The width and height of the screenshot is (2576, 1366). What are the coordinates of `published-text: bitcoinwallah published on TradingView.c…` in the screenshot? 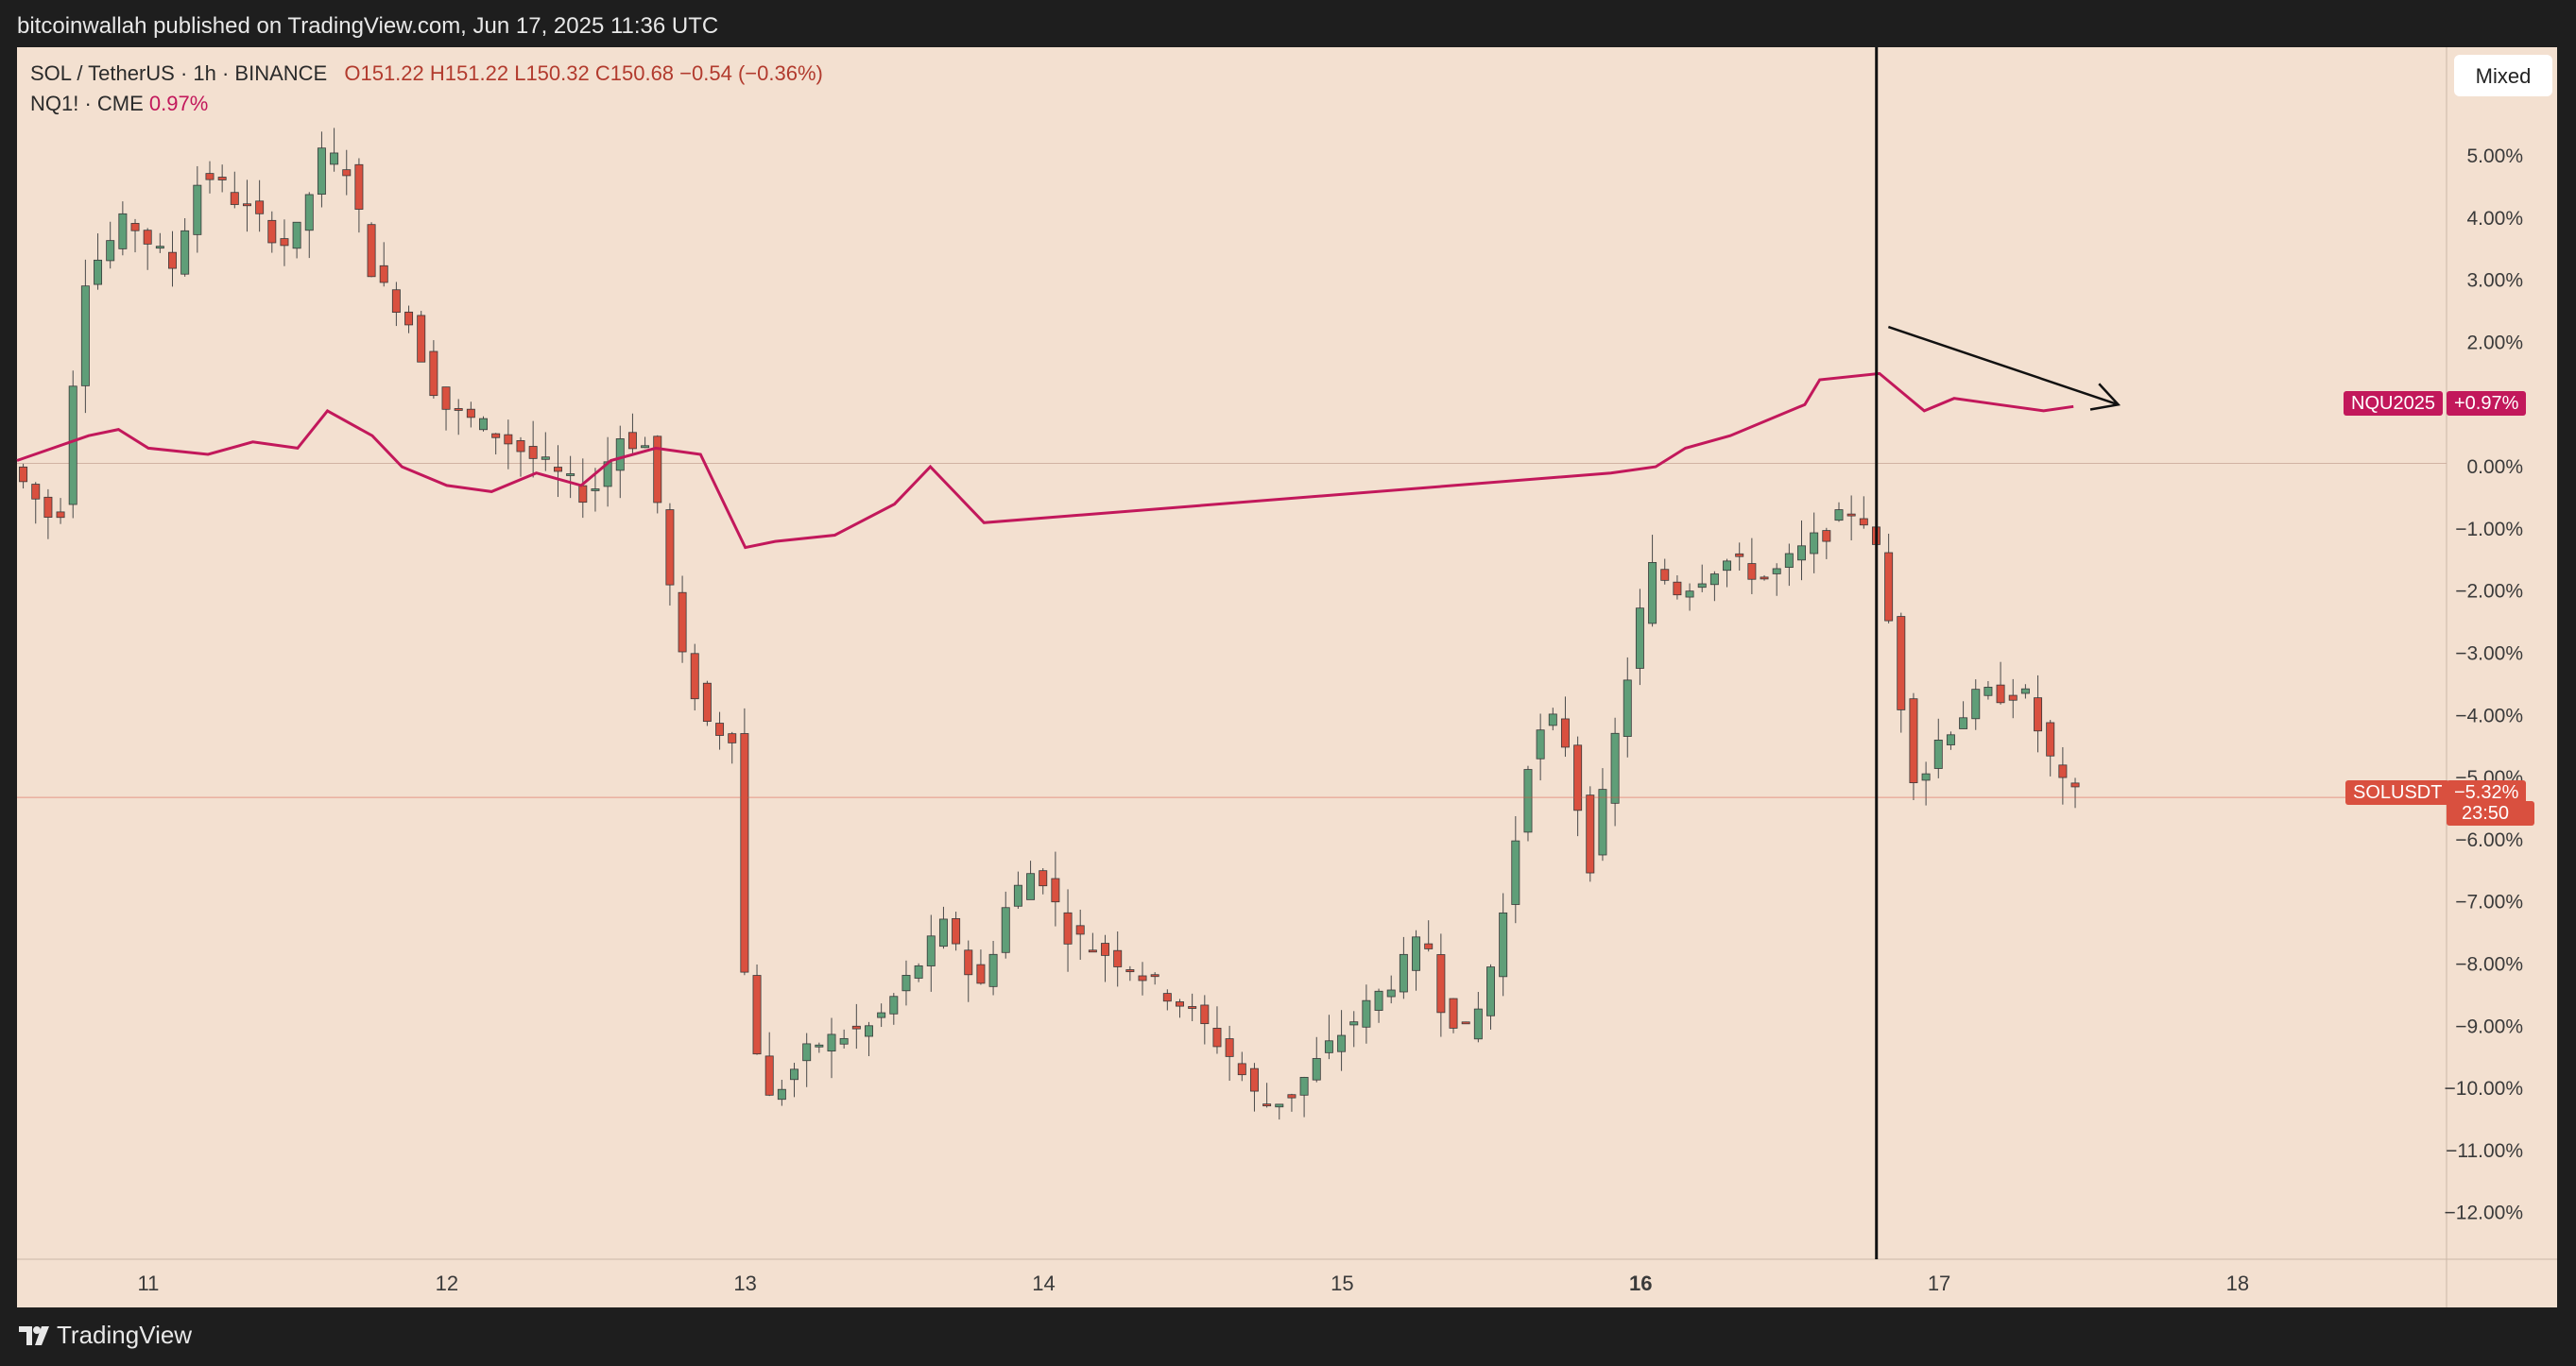 It's located at (368, 26).